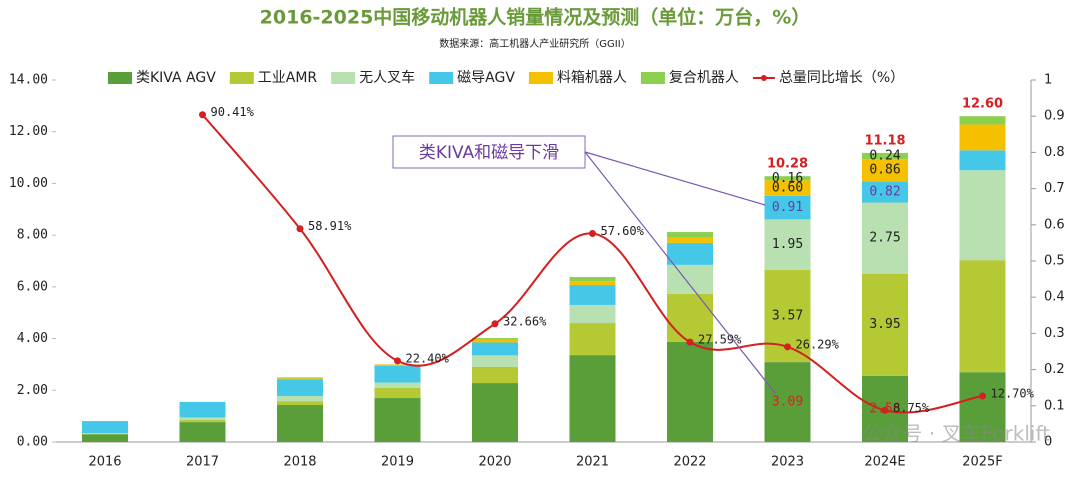  What do you see at coordinates (592, 78) in the screenshot?
I see `legend-label: 料箱机器人` at bounding box center [592, 78].